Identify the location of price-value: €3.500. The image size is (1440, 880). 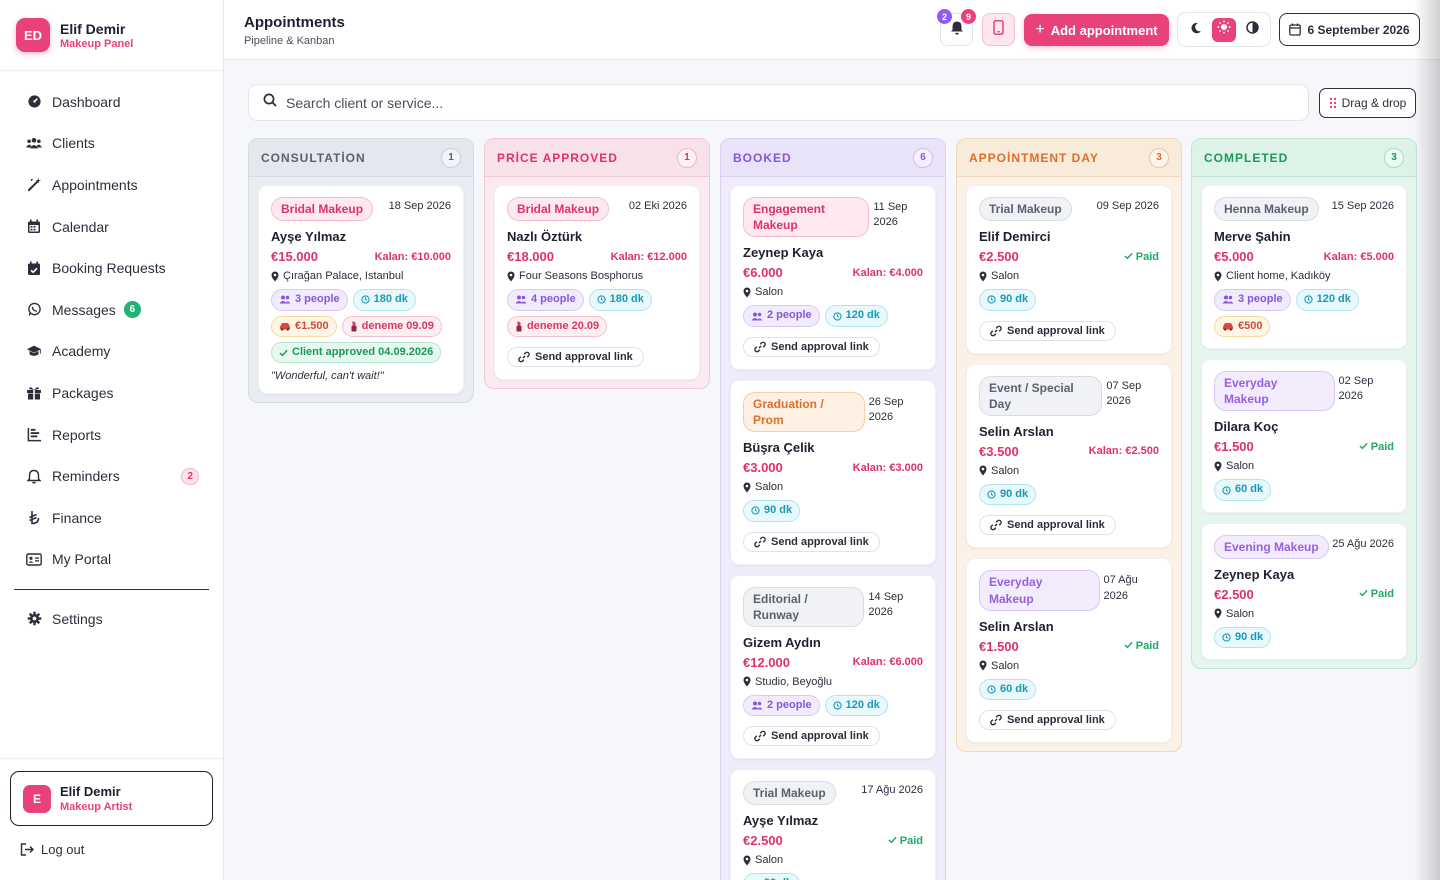
(999, 451).